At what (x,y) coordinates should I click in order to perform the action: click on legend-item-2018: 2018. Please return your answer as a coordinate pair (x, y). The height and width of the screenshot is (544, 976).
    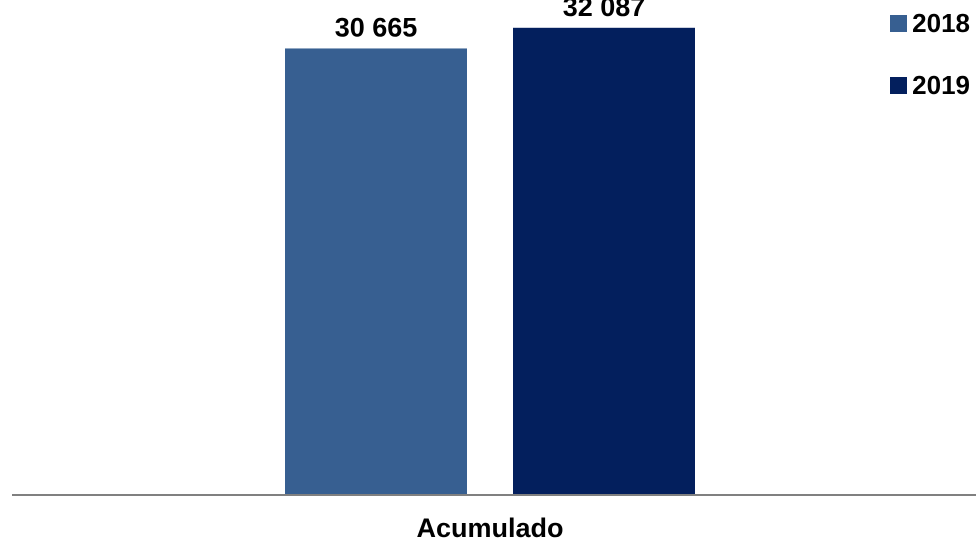
    Looking at the image, I should click on (930, 22).